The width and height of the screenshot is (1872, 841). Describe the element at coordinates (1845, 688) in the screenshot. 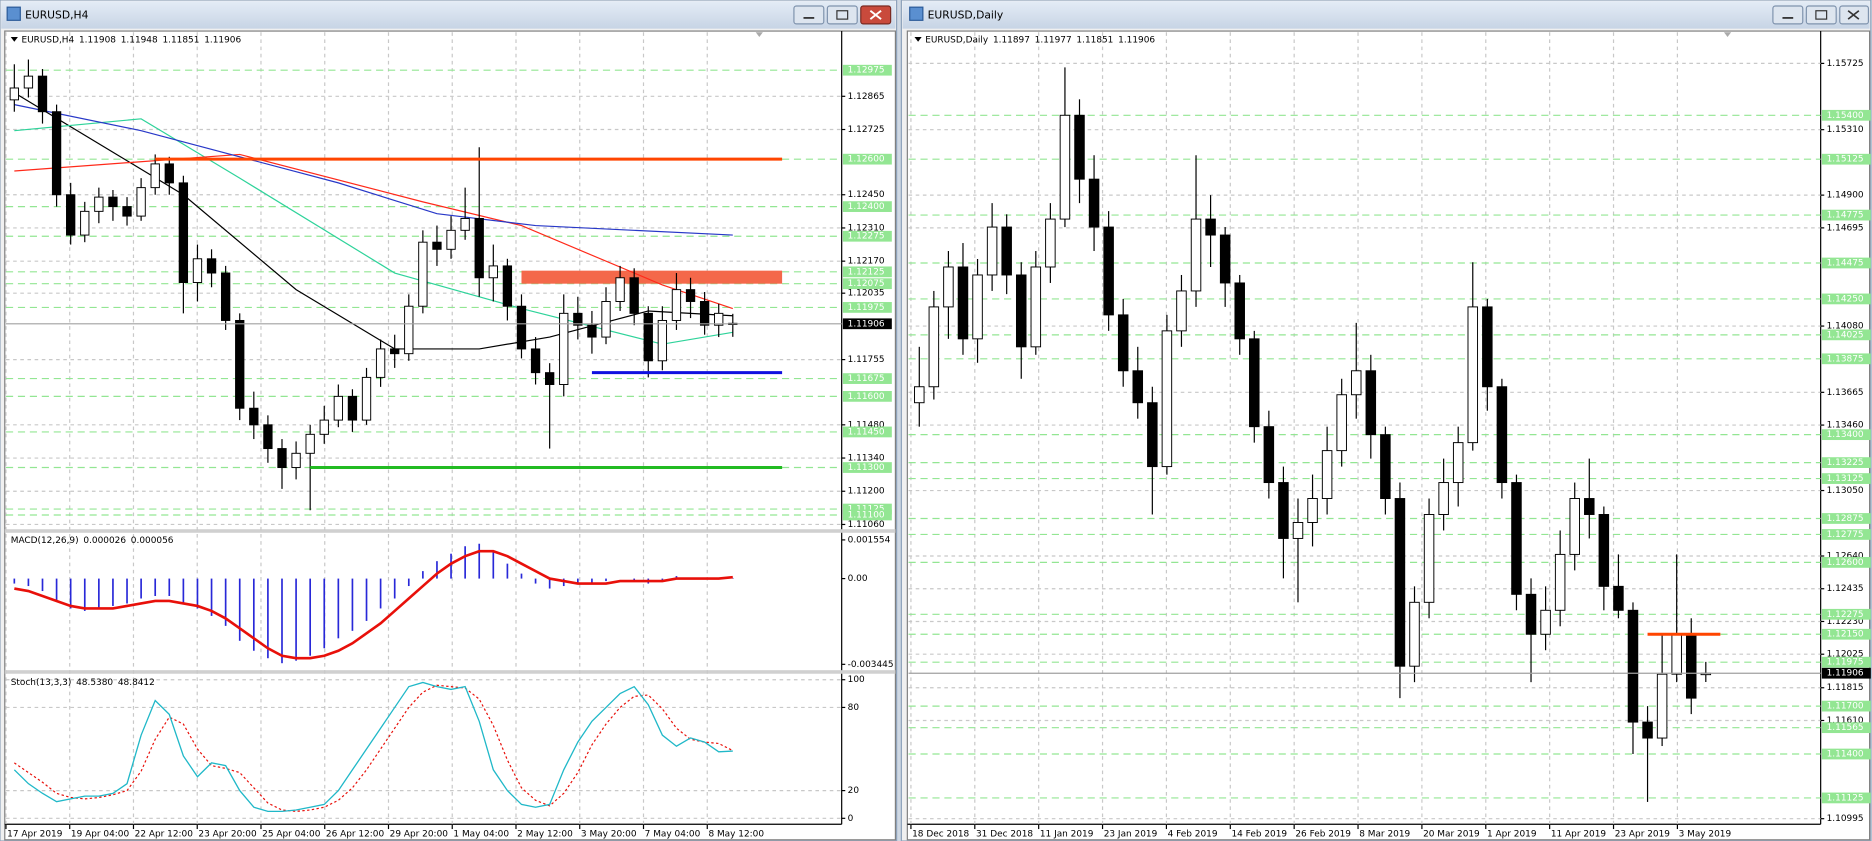

I see `y-tick-label: 1.11815` at that location.